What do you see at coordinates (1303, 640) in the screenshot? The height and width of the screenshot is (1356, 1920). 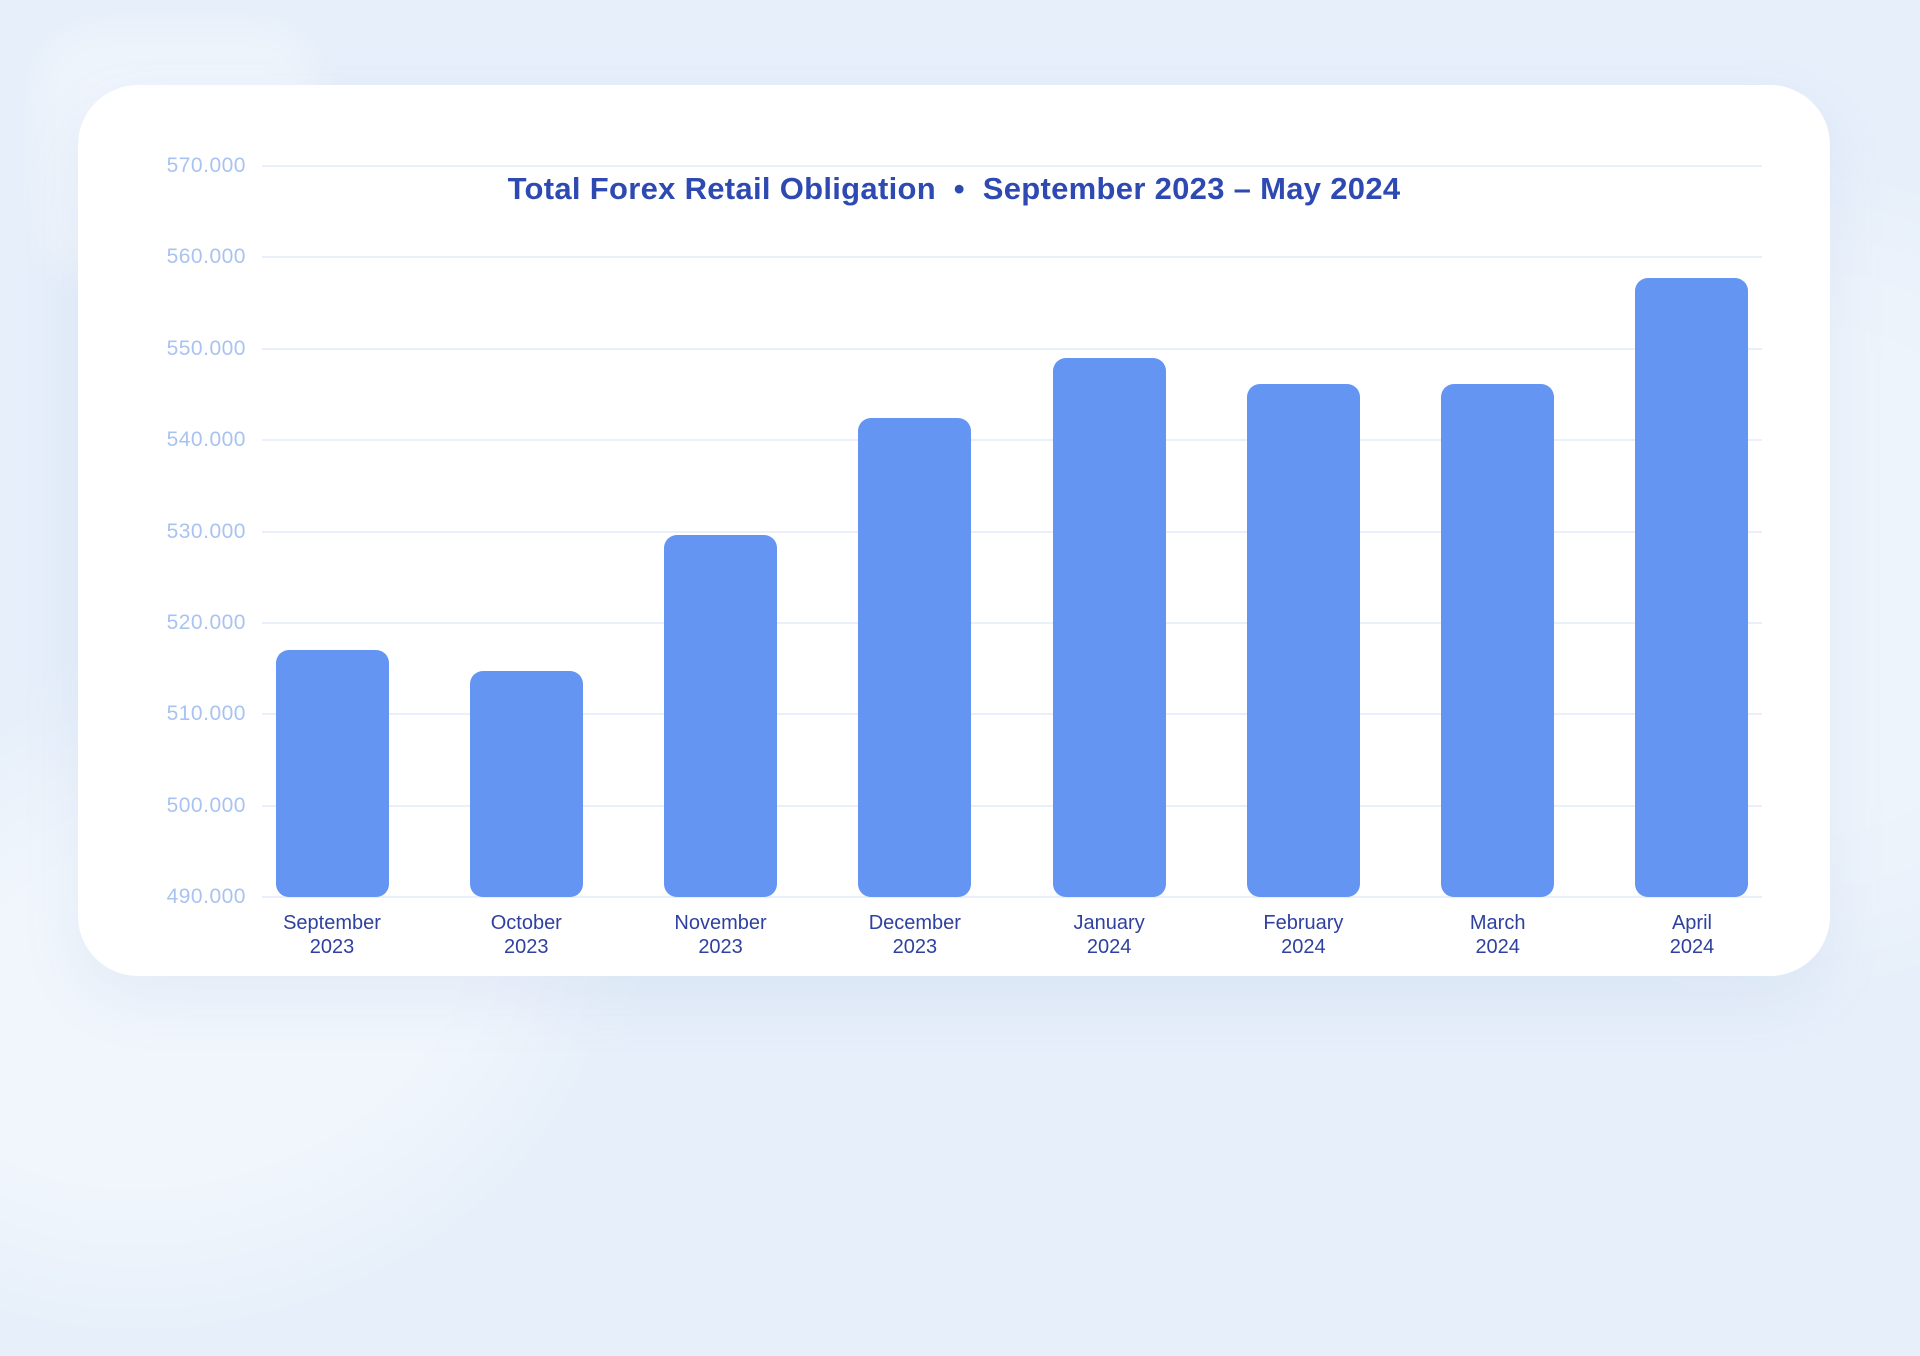 I see `bar-february-2024` at bounding box center [1303, 640].